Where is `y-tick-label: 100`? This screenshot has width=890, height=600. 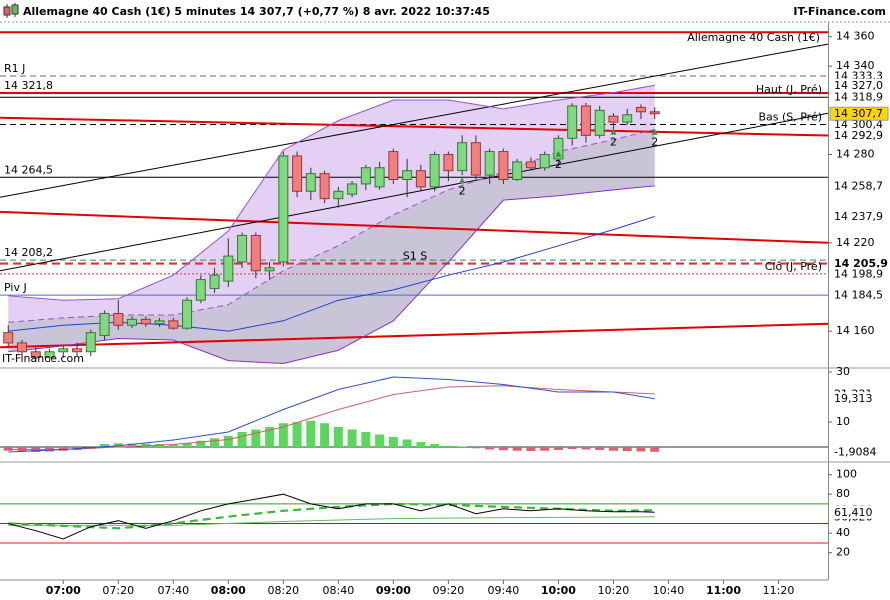 y-tick-label: 100 is located at coordinates (846, 474).